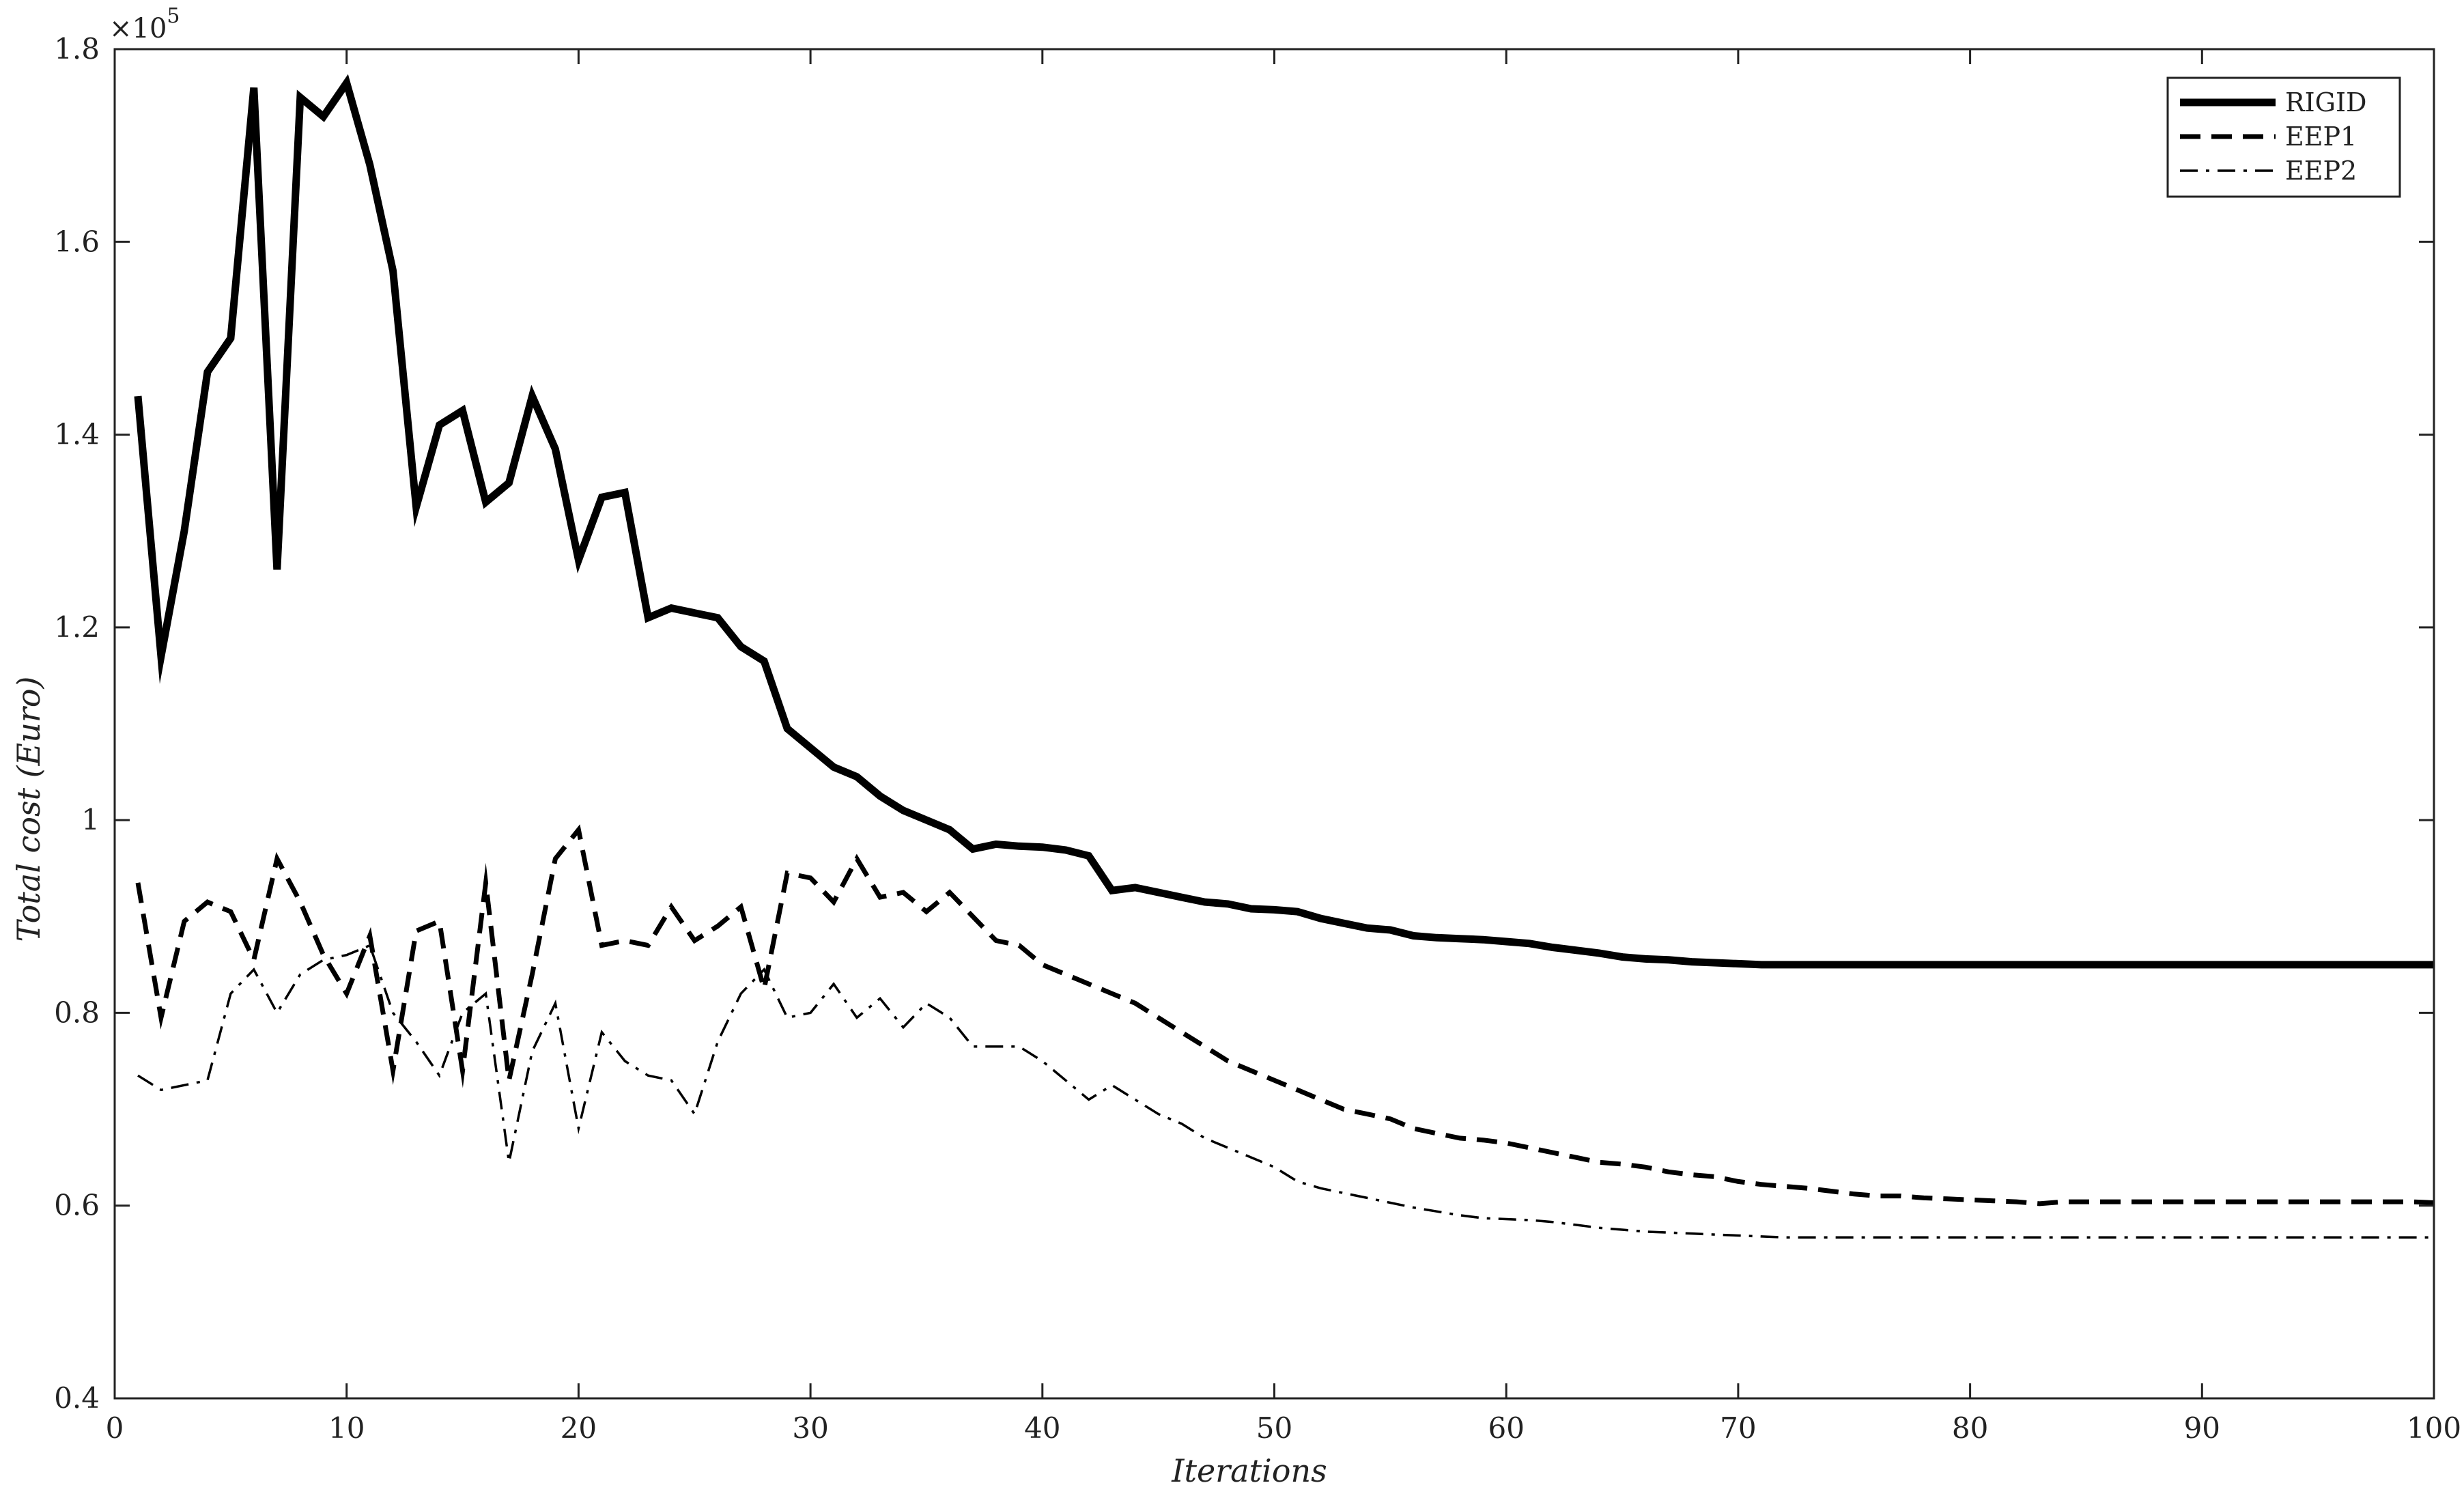  I want to click on legend-label-eep2: EEP2, so click(2321, 171).